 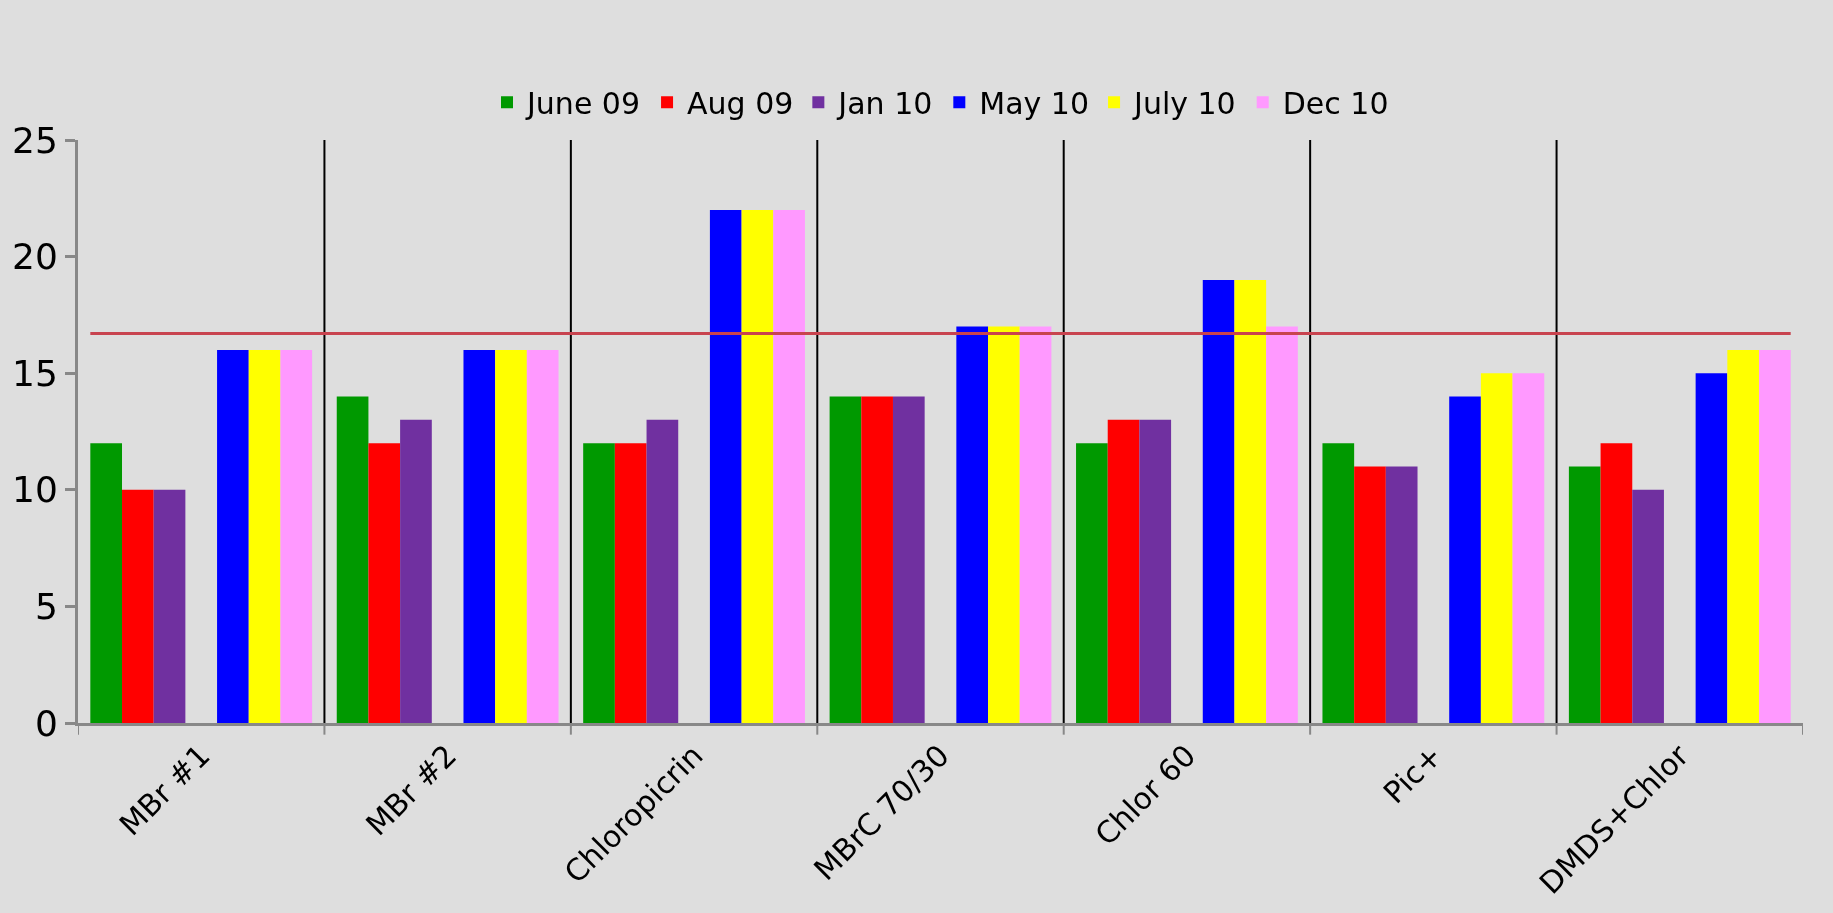 What do you see at coordinates (411, 790) in the screenshot?
I see `x-tick-label: MBr #2` at bounding box center [411, 790].